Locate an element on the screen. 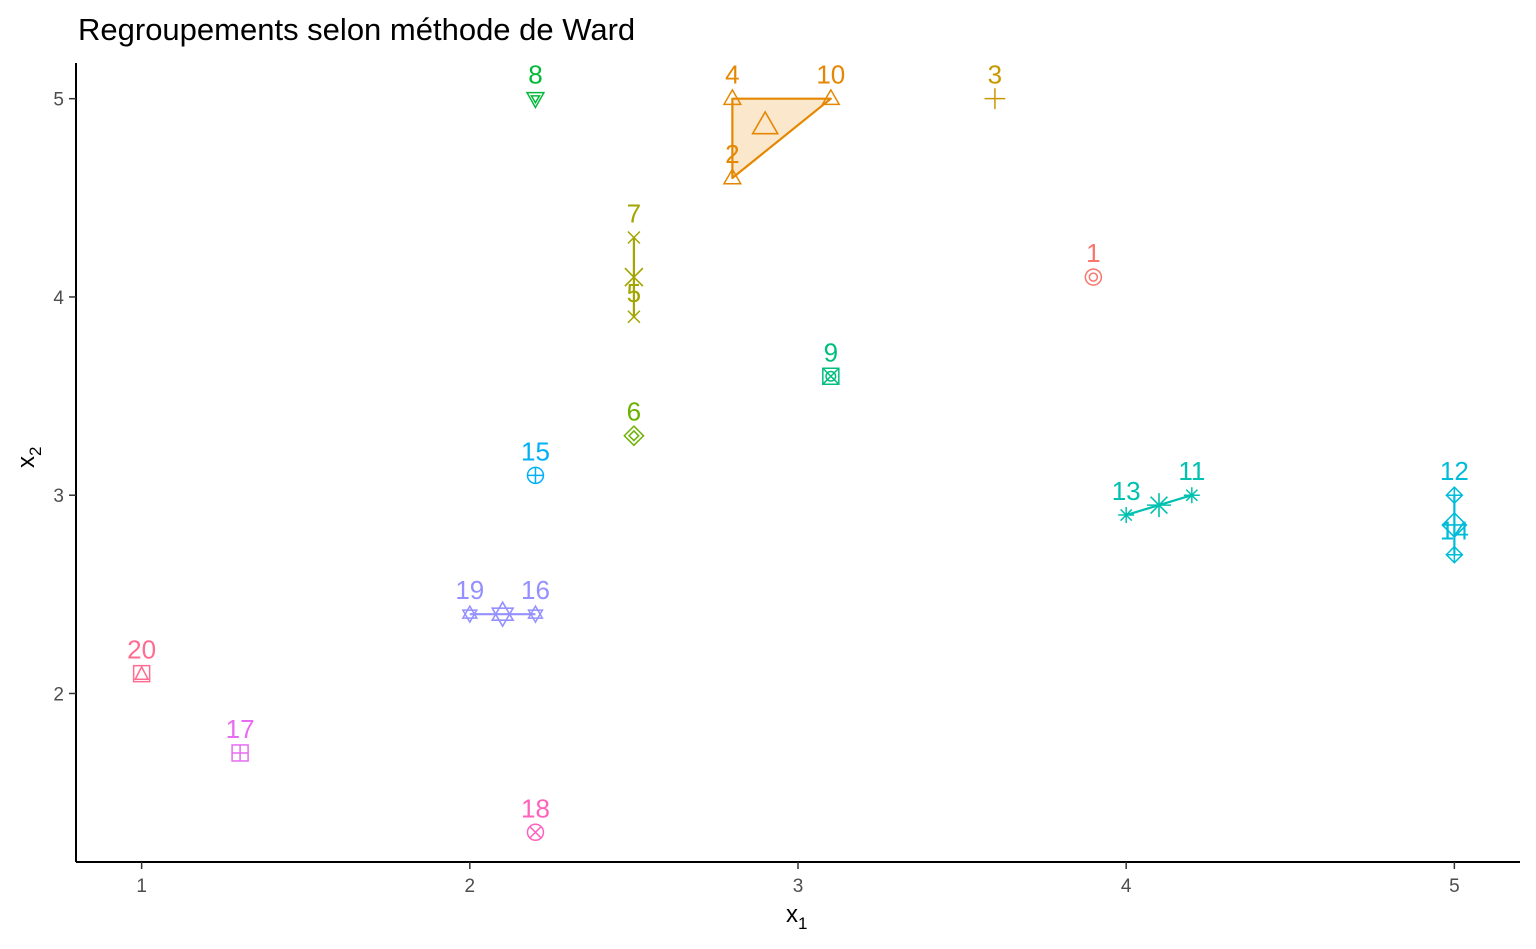  y-tick-label: 2 is located at coordinates (58, 694).